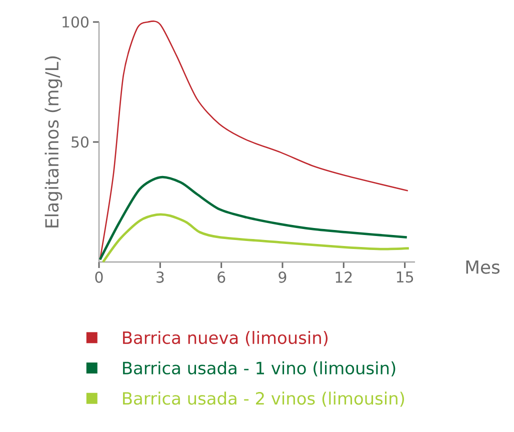 This screenshot has width=514, height=432. I want to click on legend-label: Barrica usada - 2 vinos (limousin), so click(263, 399).